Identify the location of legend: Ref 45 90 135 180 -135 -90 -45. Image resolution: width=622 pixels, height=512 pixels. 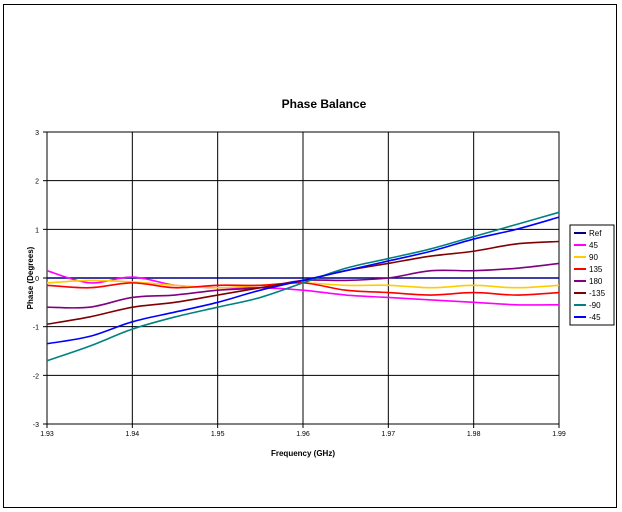
(592, 275).